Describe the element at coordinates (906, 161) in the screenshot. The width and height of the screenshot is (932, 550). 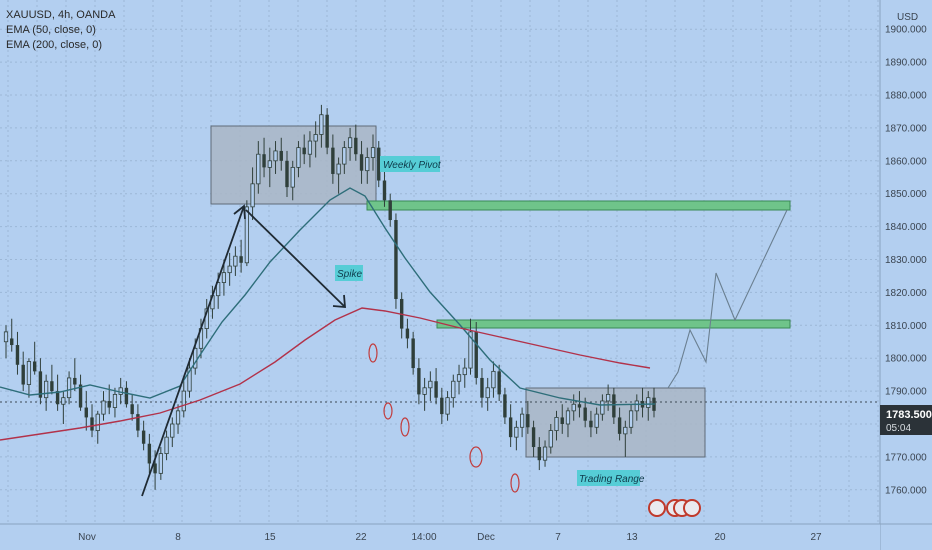
I see `price-tick-label: 1860.000` at that location.